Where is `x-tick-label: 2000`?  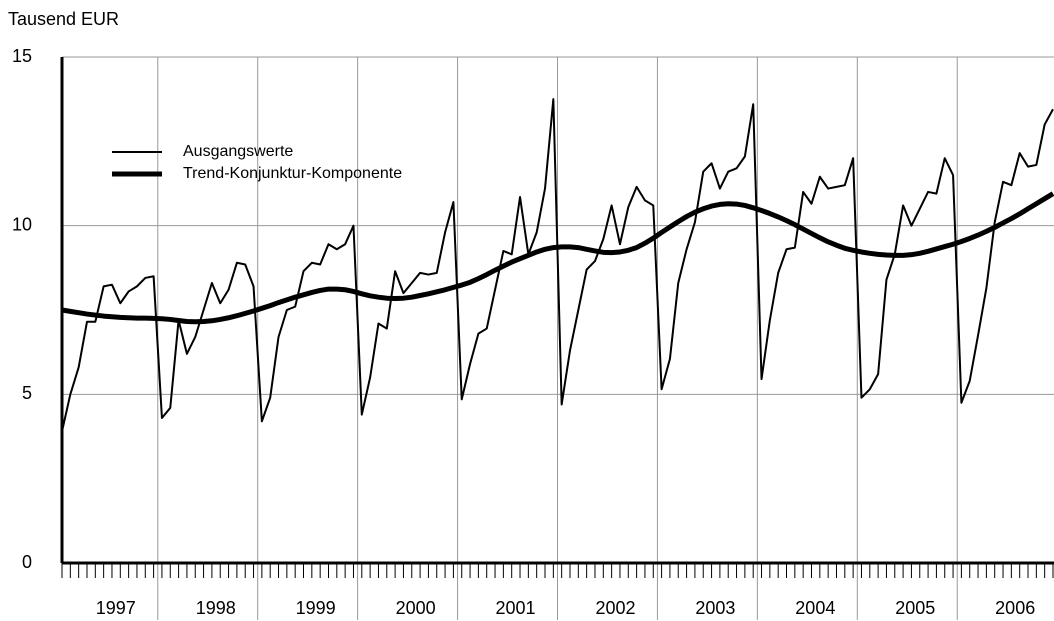 x-tick-label: 2000 is located at coordinates (416, 608).